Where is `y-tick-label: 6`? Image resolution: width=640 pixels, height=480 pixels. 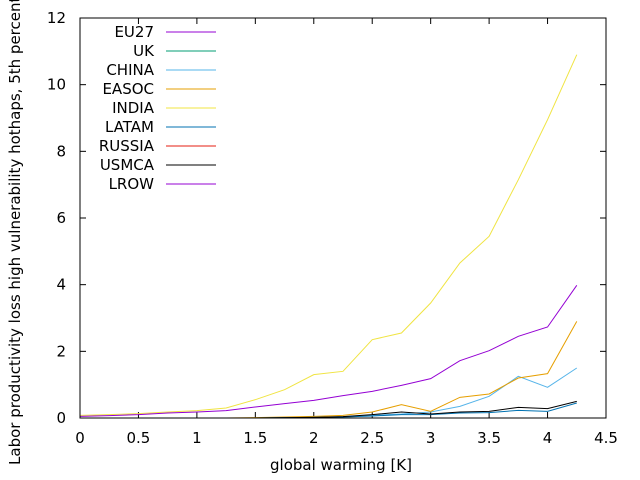 y-tick-label: 6 is located at coordinates (61, 218).